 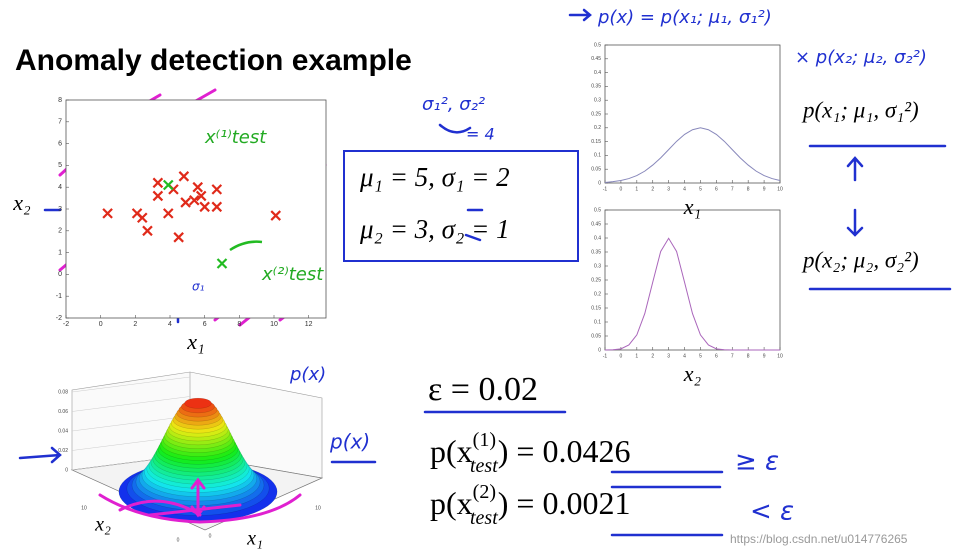 What do you see at coordinates (860, 259) in the screenshot?
I see `equation: p(x₂; μ₂, σ₂²)` at bounding box center [860, 259].